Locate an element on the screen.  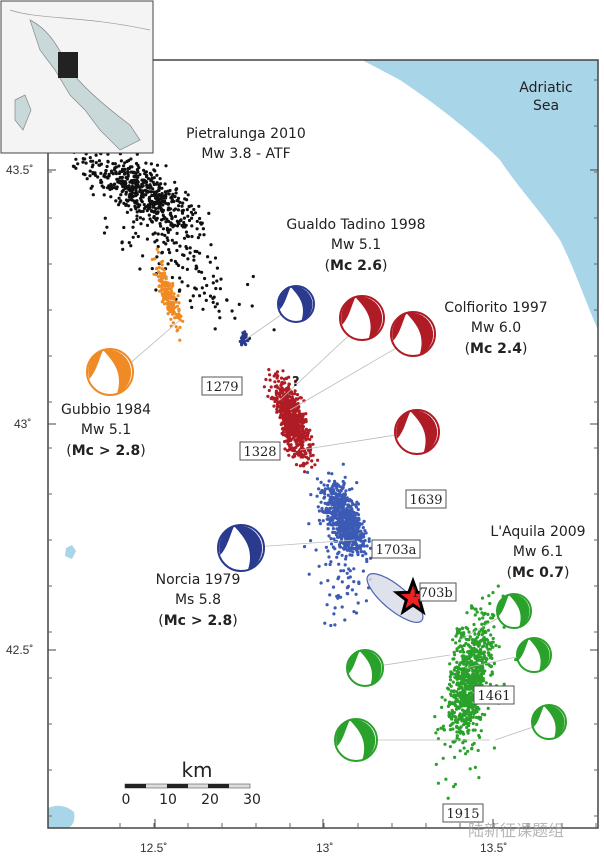
svg-text: Mw 6.0 is located at coordinates (496, 328).